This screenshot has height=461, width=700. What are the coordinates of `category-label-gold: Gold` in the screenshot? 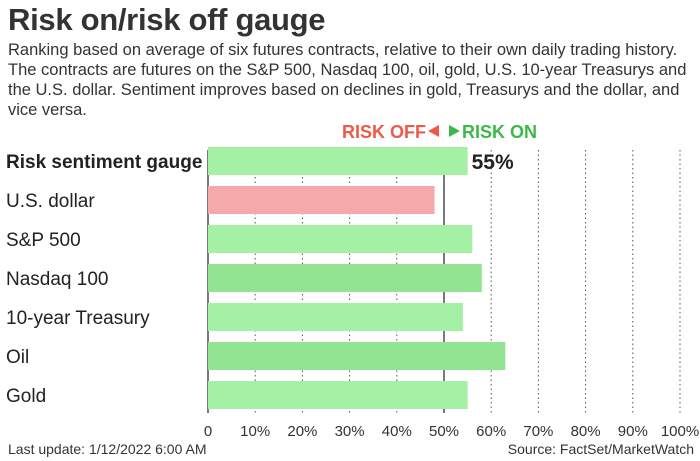 It's located at (26, 396).